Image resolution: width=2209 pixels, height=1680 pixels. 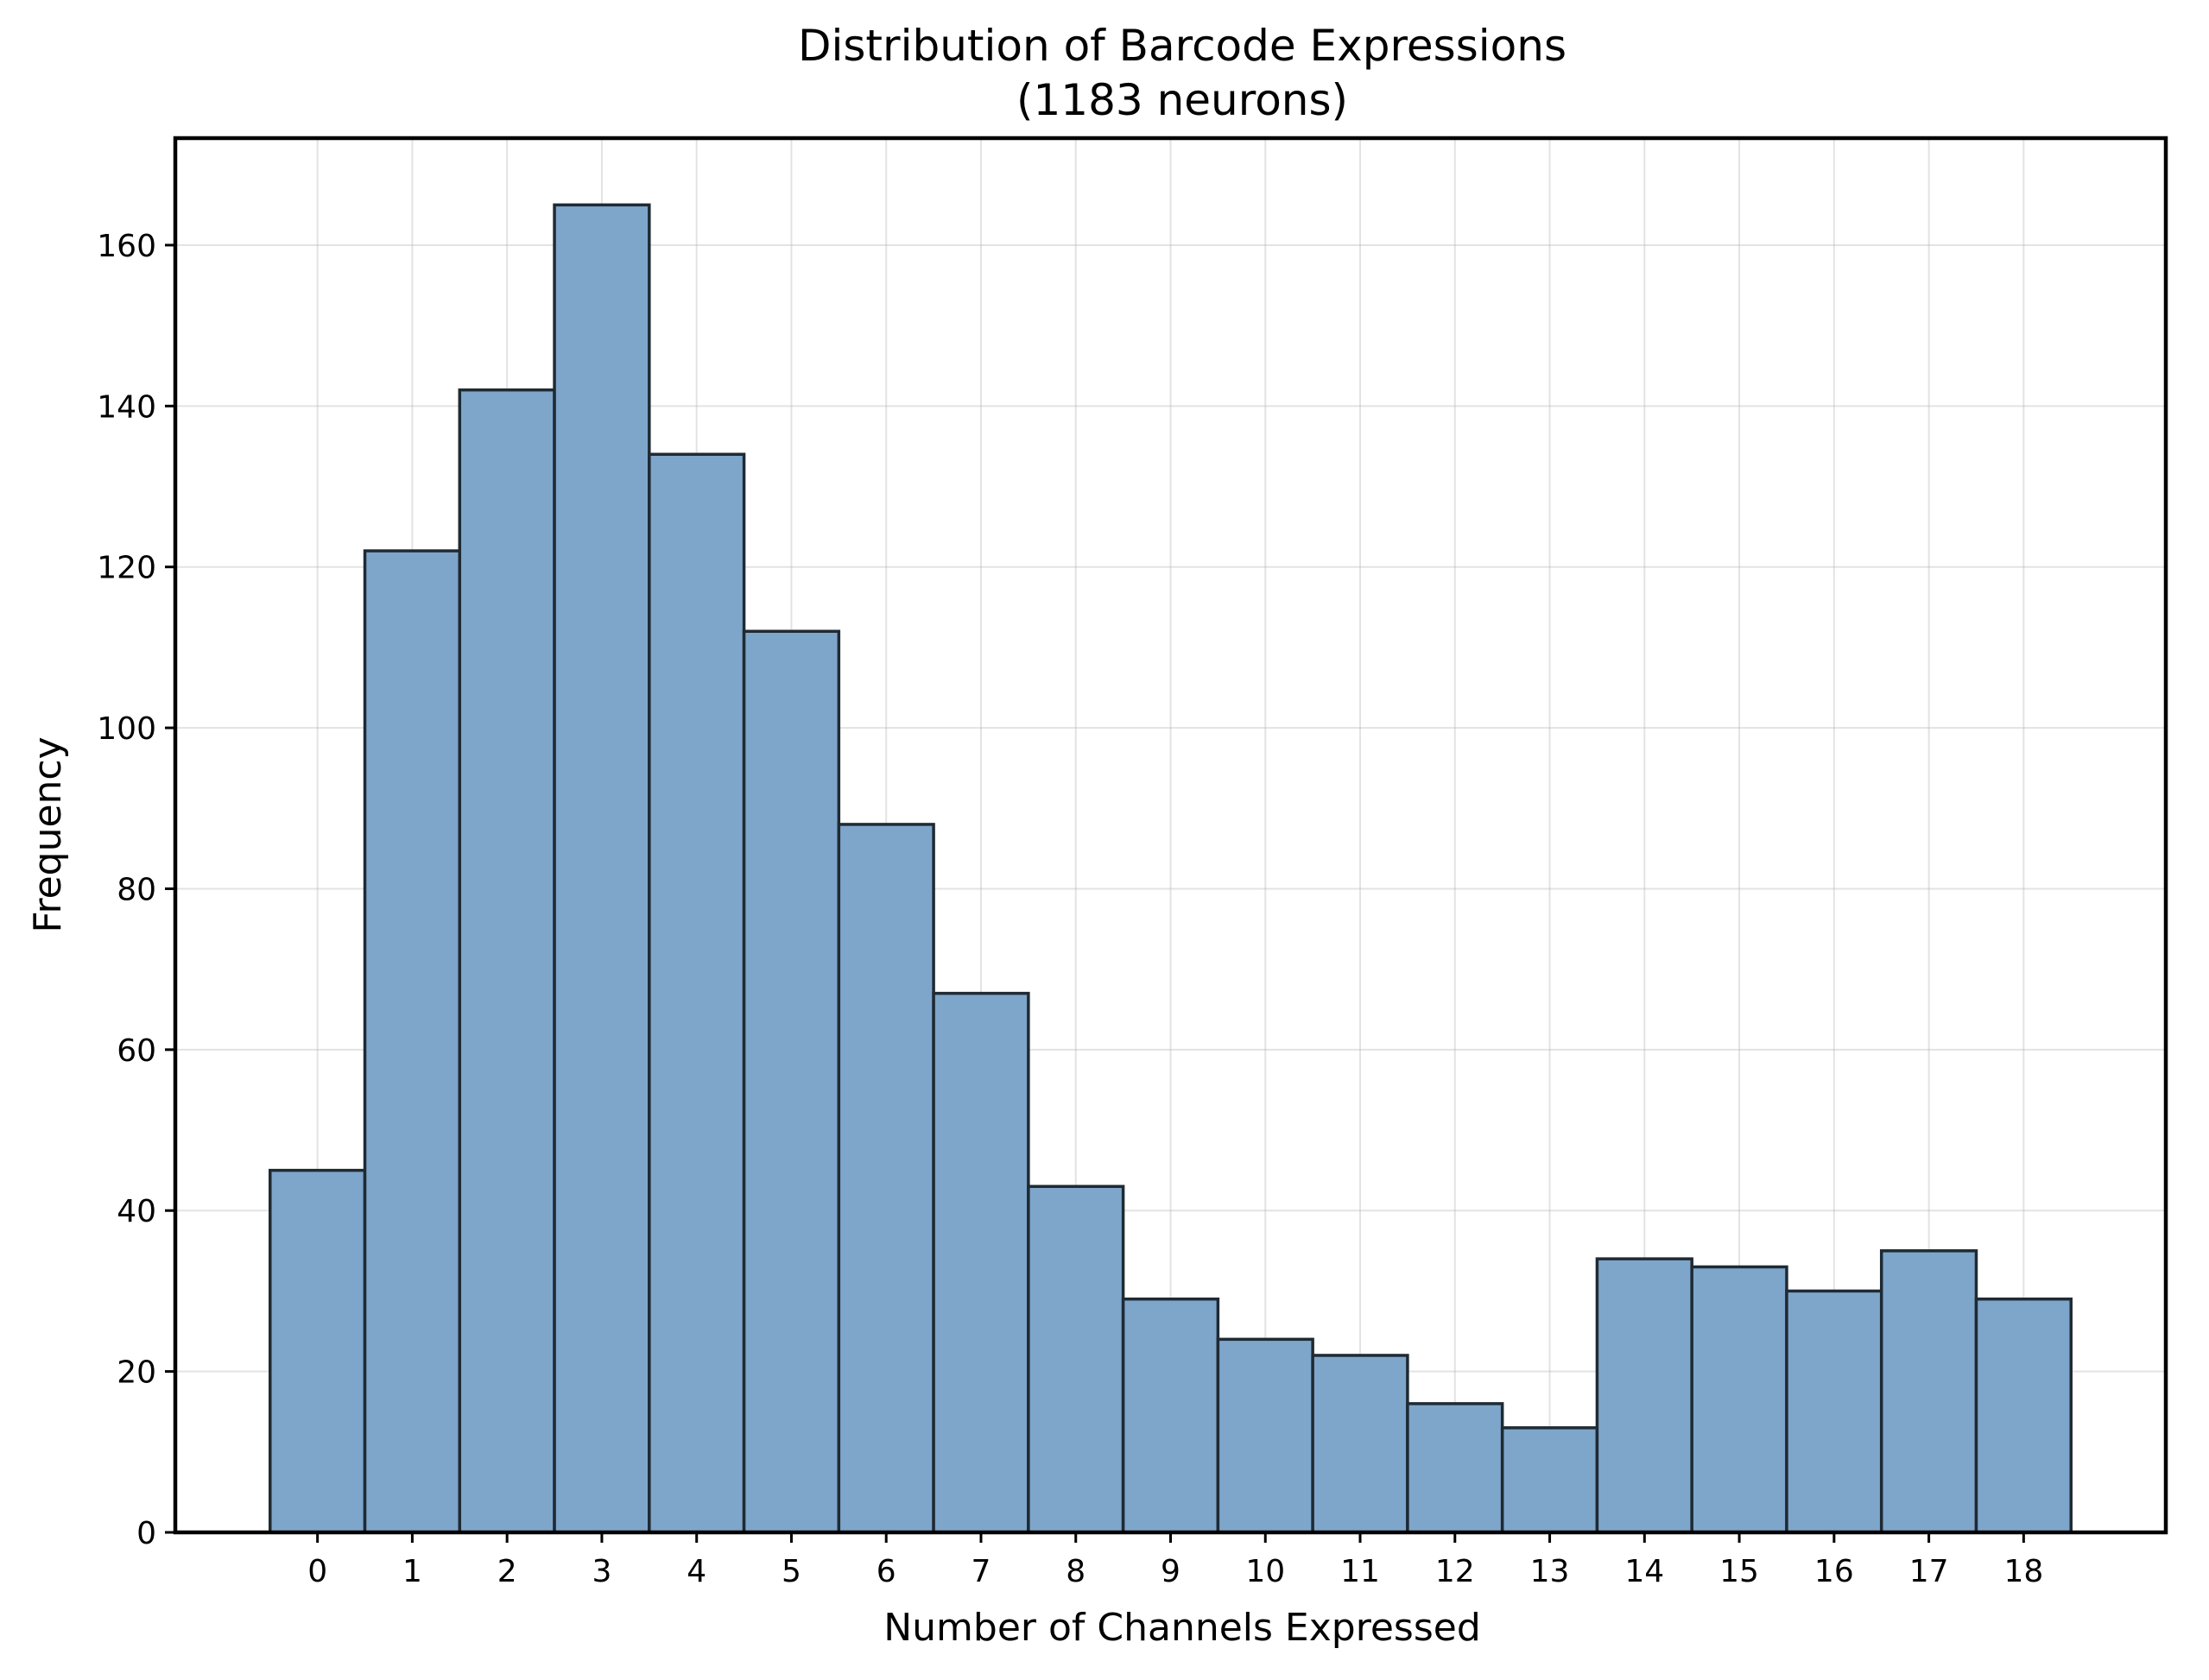 What do you see at coordinates (136, 1211) in the screenshot?
I see `y-tick-label-40: 40` at bounding box center [136, 1211].